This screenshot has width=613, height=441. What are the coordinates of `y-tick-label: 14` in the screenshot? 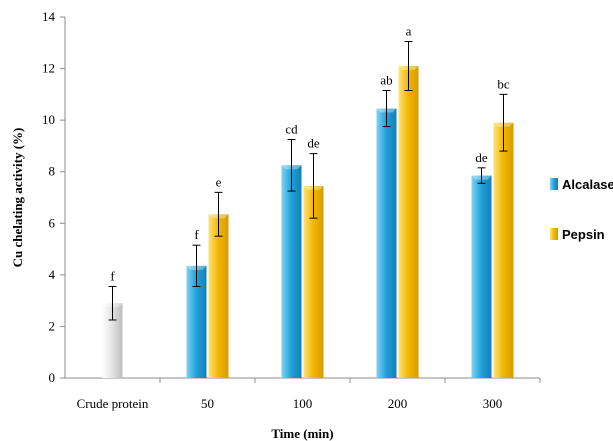 It's located at (49, 16).